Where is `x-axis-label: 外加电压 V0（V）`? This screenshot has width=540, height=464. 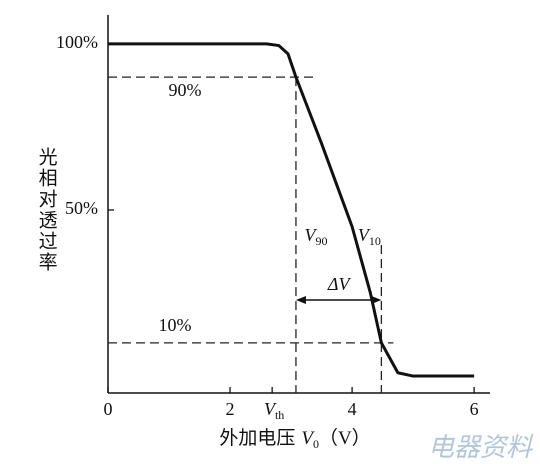 x-axis-label: 外加电压 V0（V） is located at coordinates (294, 438).